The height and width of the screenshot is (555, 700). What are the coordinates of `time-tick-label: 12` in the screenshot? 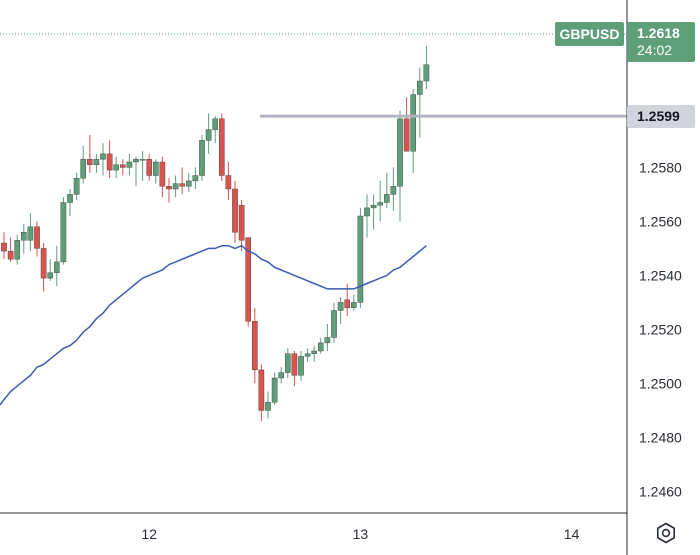 It's located at (149, 534).